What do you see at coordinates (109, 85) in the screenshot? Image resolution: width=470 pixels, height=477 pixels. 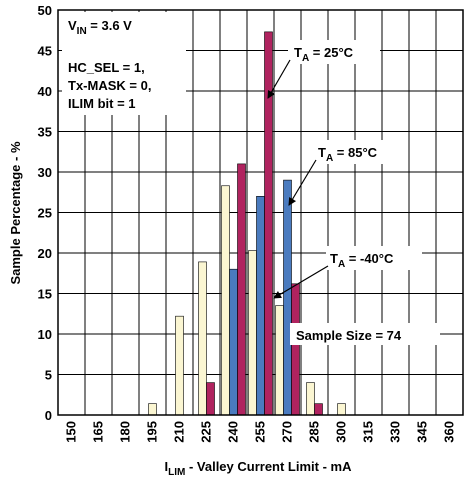 I see `condition-line-2: Tx-MASK = 0,` at bounding box center [109, 85].